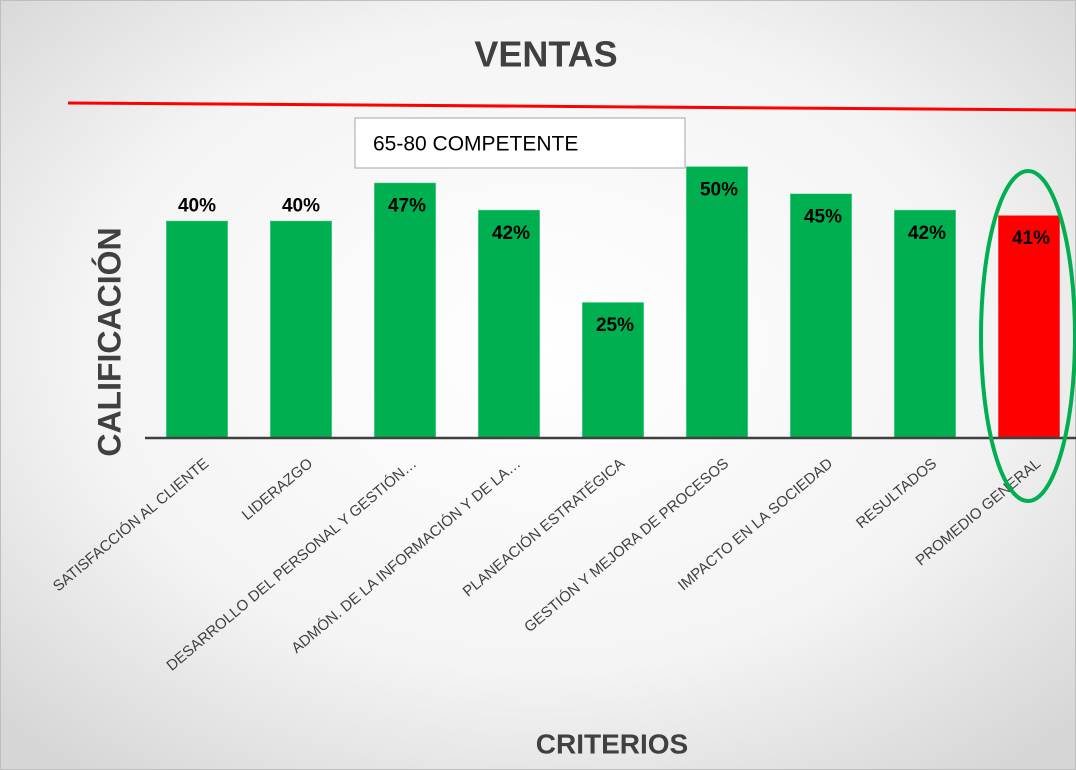  Describe the element at coordinates (612, 743) in the screenshot. I see `x-axis-label: CRITERIOS` at that location.